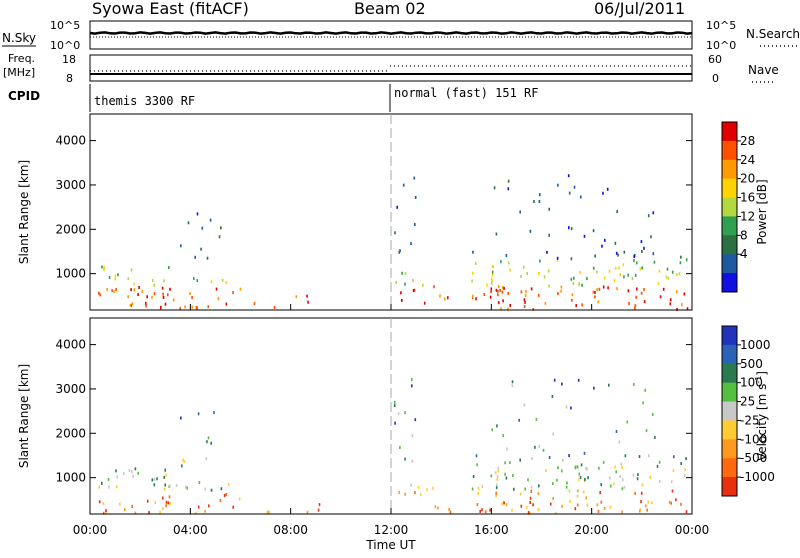 Image resolution: width=800 pixels, height=558 pixels. I want to click on noise-sky-trace, so click(391, 33).